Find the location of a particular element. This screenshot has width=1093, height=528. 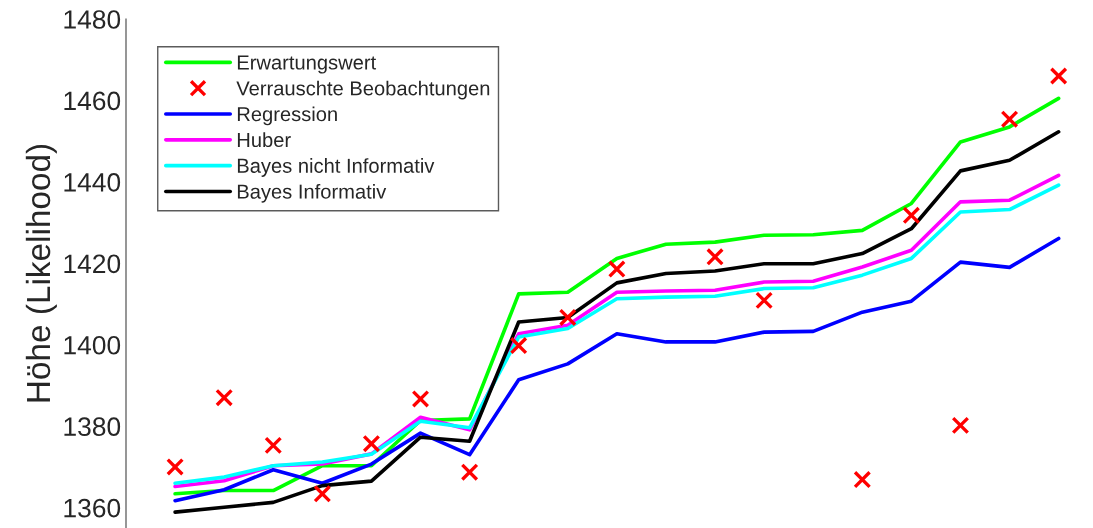

legend-label: Regression is located at coordinates (287, 116).